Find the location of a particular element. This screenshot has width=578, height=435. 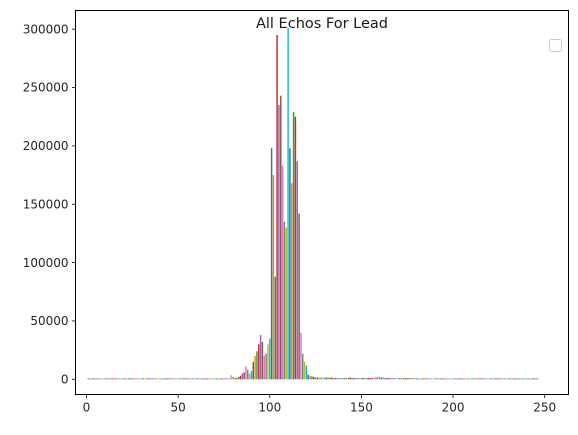

x-tick-label: 200 is located at coordinates (453, 408).